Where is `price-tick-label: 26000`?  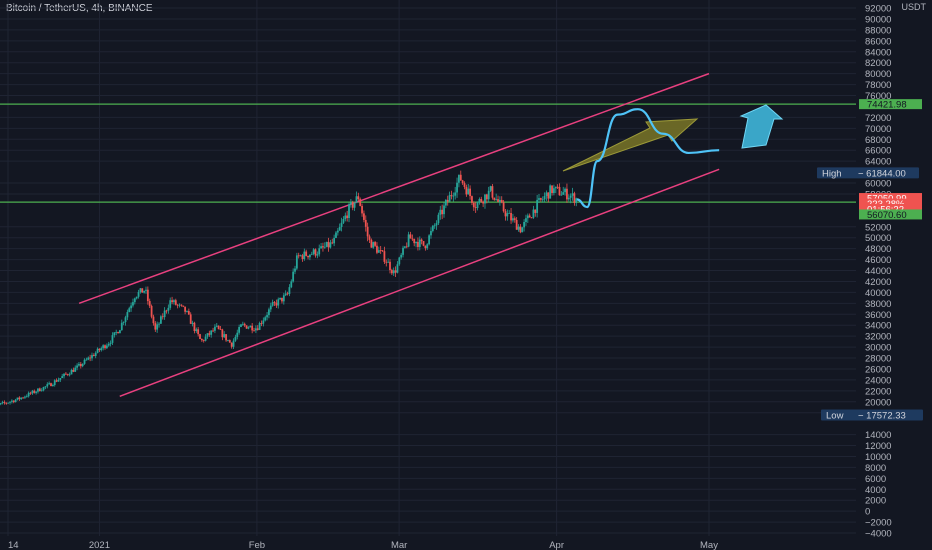 price-tick-label: 26000 is located at coordinates (878, 369).